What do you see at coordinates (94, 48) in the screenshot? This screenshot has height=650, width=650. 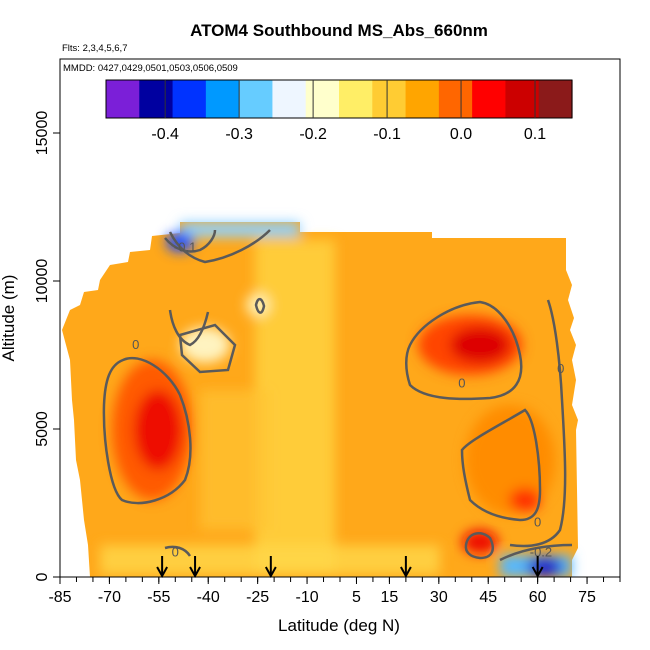 I see `flights-note: Flts: 2,3,4,5,6,7` at bounding box center [94, 48].